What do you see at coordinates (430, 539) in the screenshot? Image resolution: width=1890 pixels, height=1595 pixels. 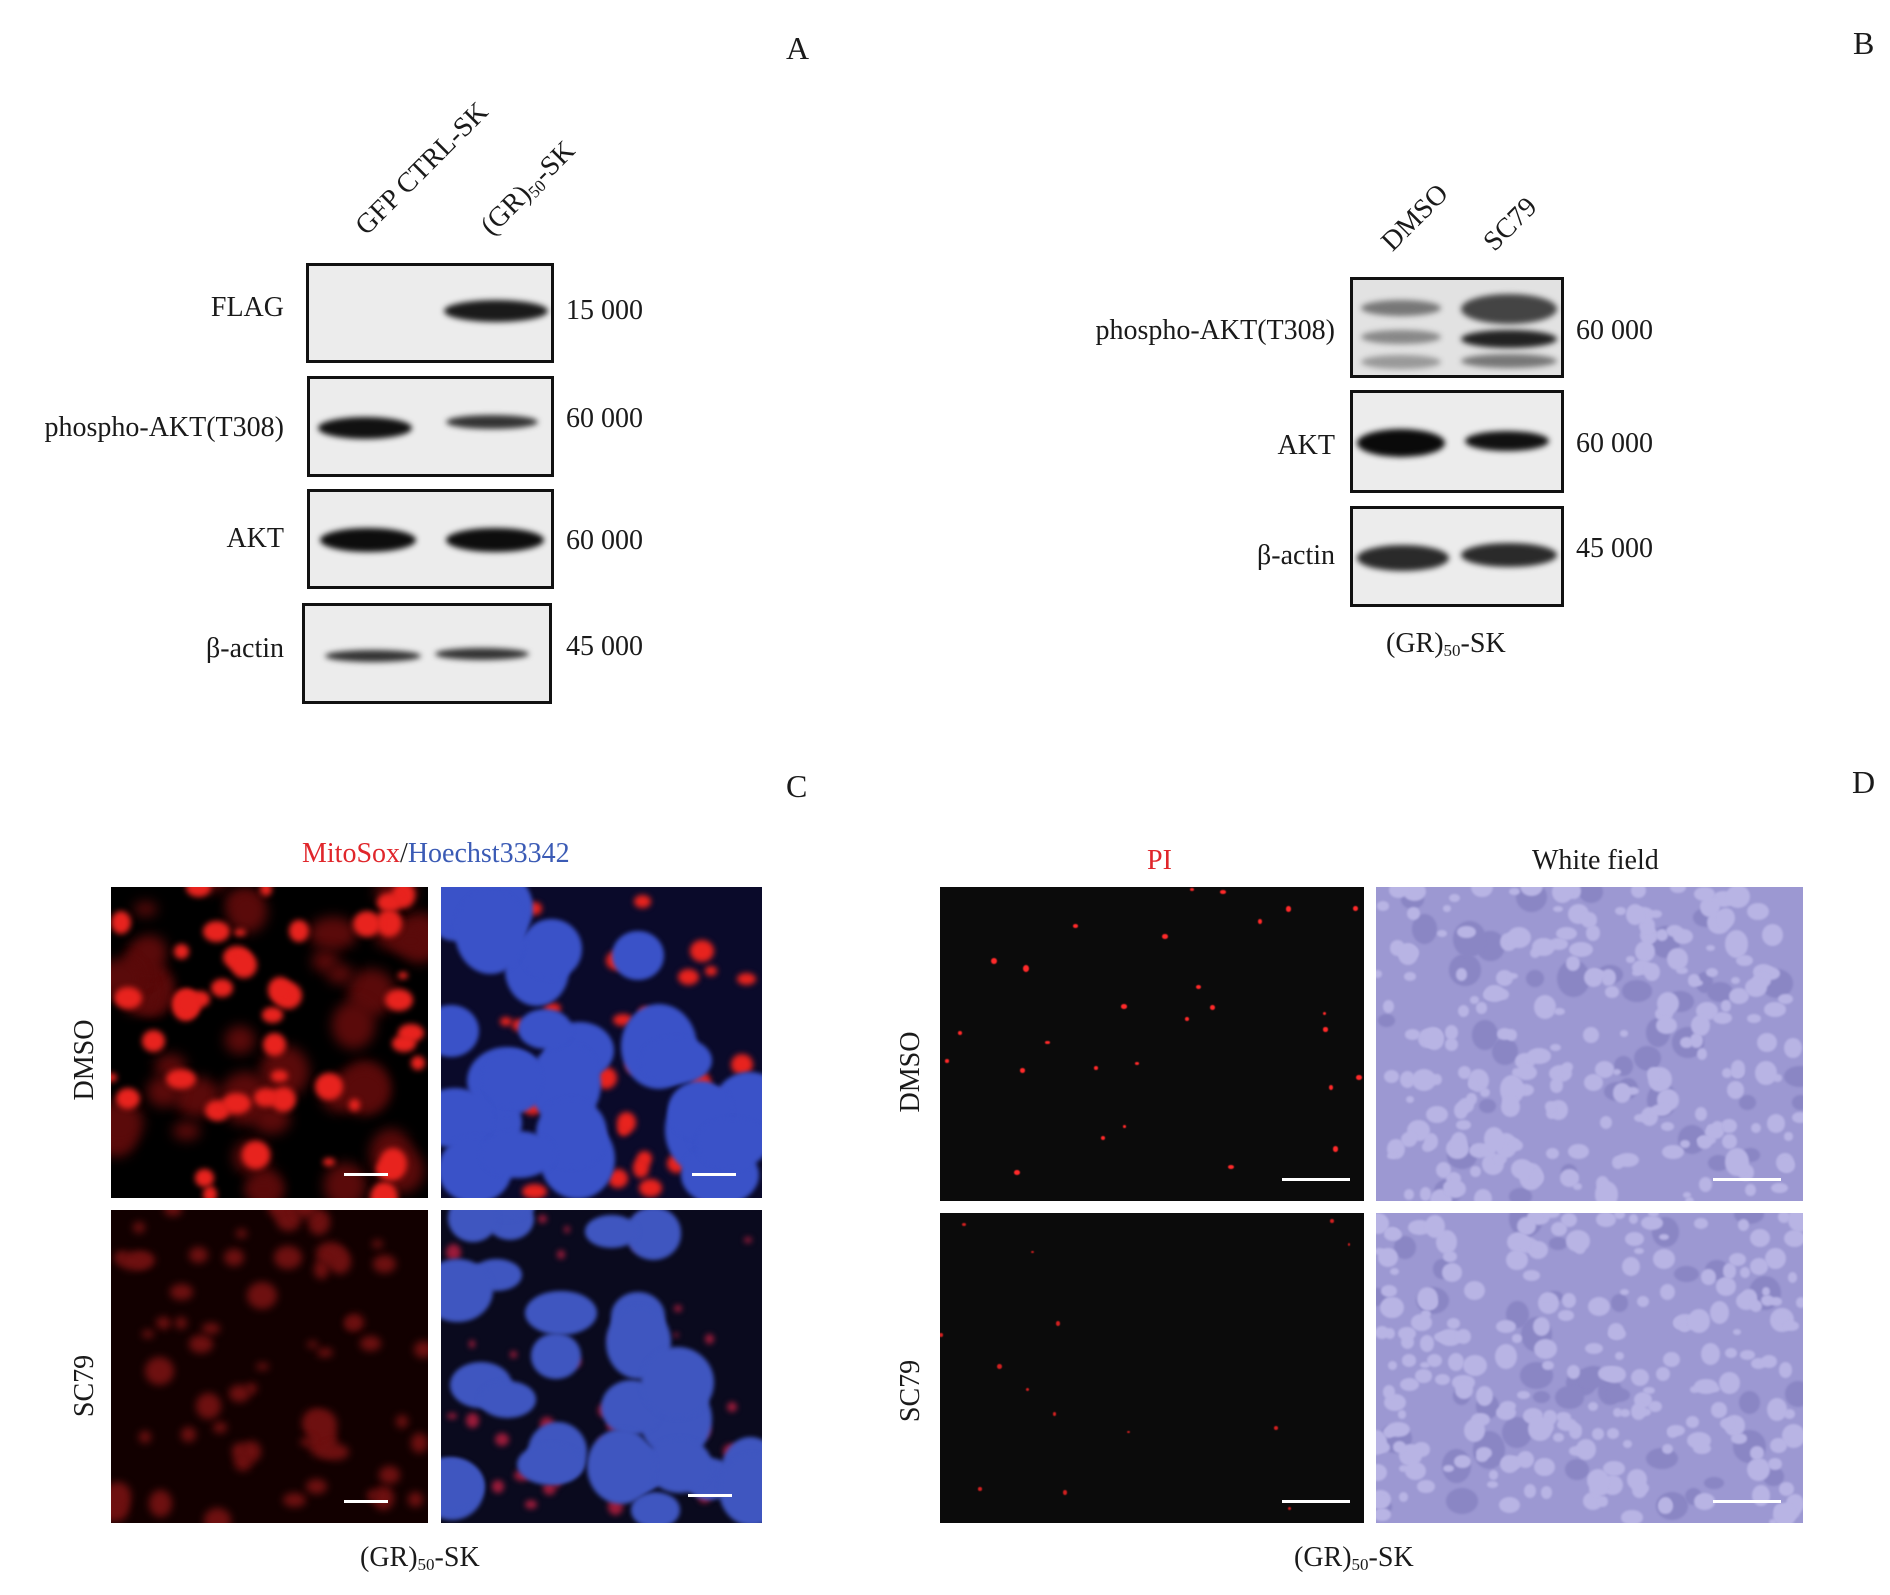 I see `blot-akt` at bounding box center [430, 539].